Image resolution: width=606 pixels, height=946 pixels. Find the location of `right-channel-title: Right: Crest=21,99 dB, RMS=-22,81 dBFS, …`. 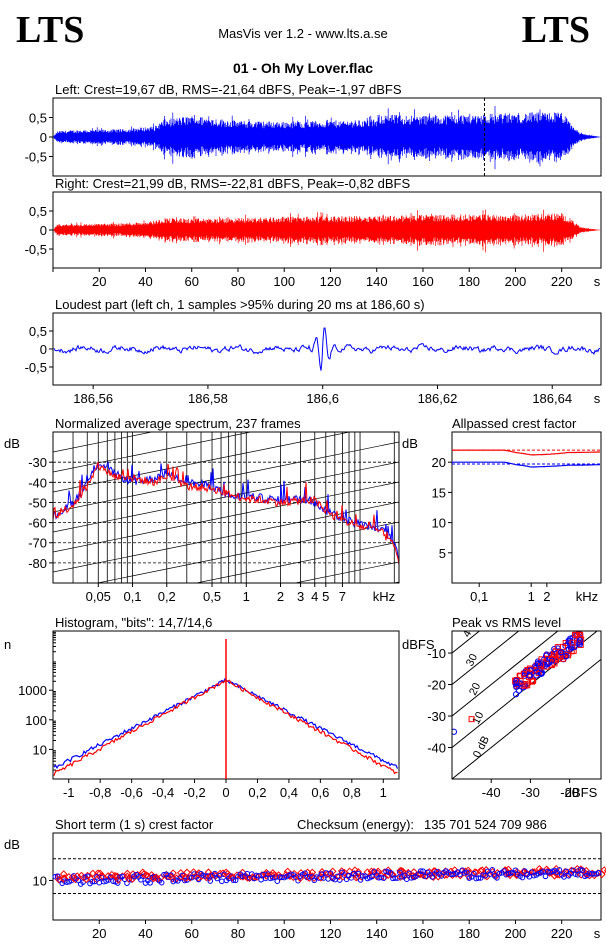

right-channel-title: Right: Crest=21,99 dB, RMS=-22,81 dBFS, … is located at coordinates (232, 183).